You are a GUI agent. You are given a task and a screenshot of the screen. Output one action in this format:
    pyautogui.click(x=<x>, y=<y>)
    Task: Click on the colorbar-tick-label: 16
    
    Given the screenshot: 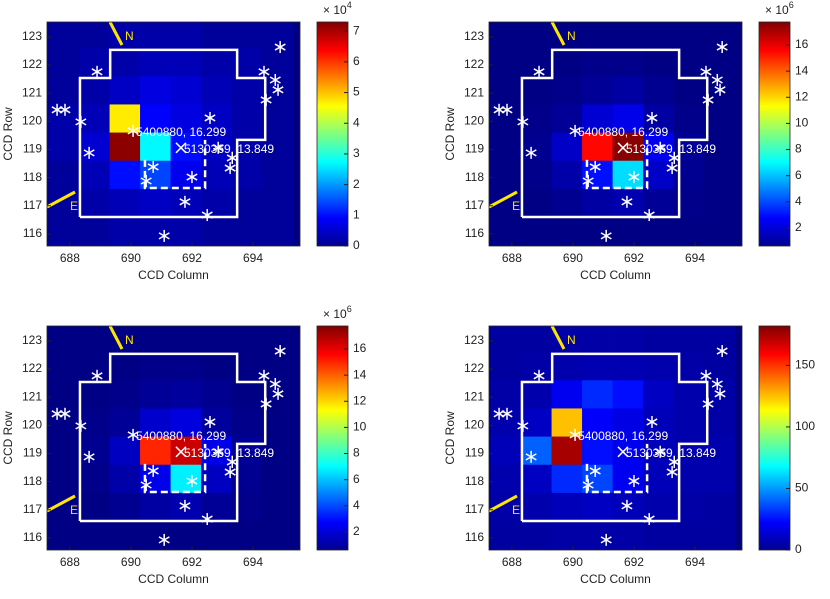 What is the action you would take?
    pyautogui.click(x=802, y=44)
    